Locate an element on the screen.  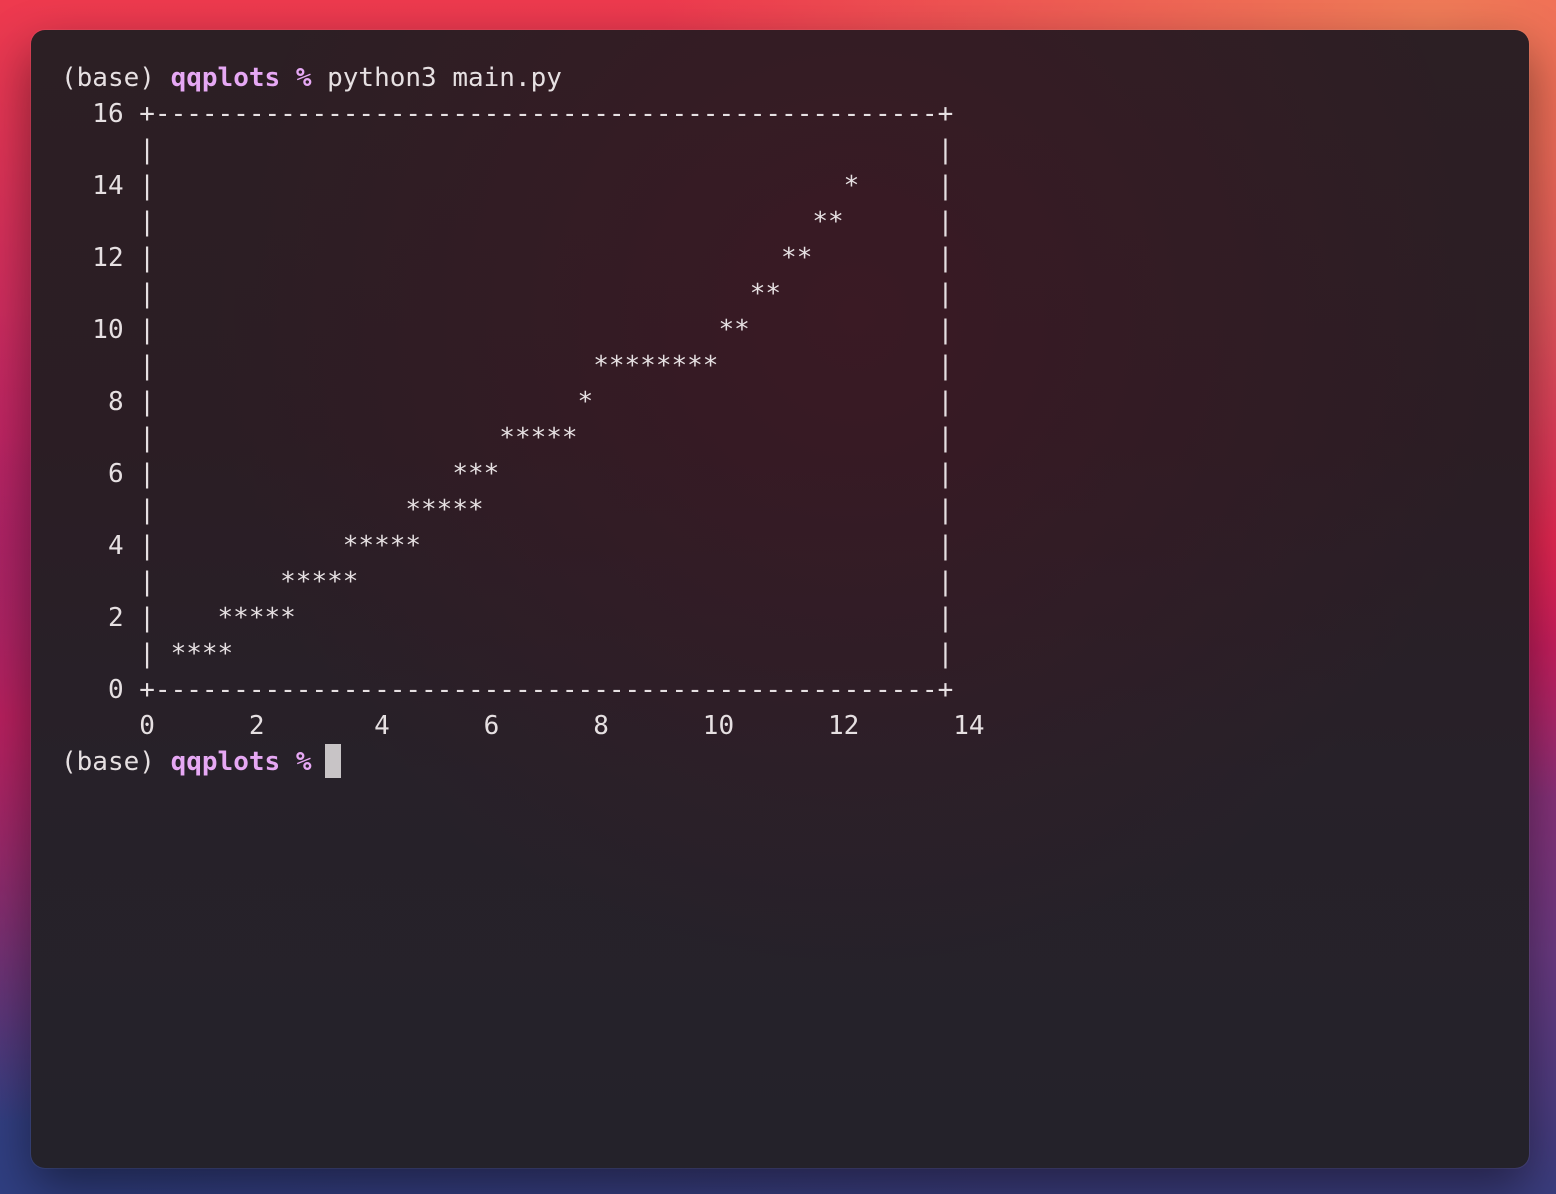
plot-line-8: 8 | * | is located at coordinates (507, 402).